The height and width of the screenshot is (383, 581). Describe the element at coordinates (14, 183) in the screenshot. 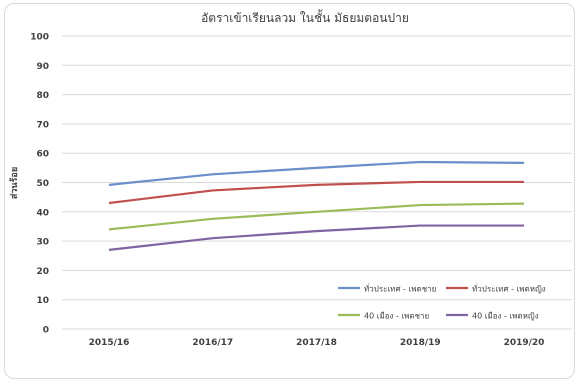

I see `y-axis-label: ส่วนร้อย` at that location.